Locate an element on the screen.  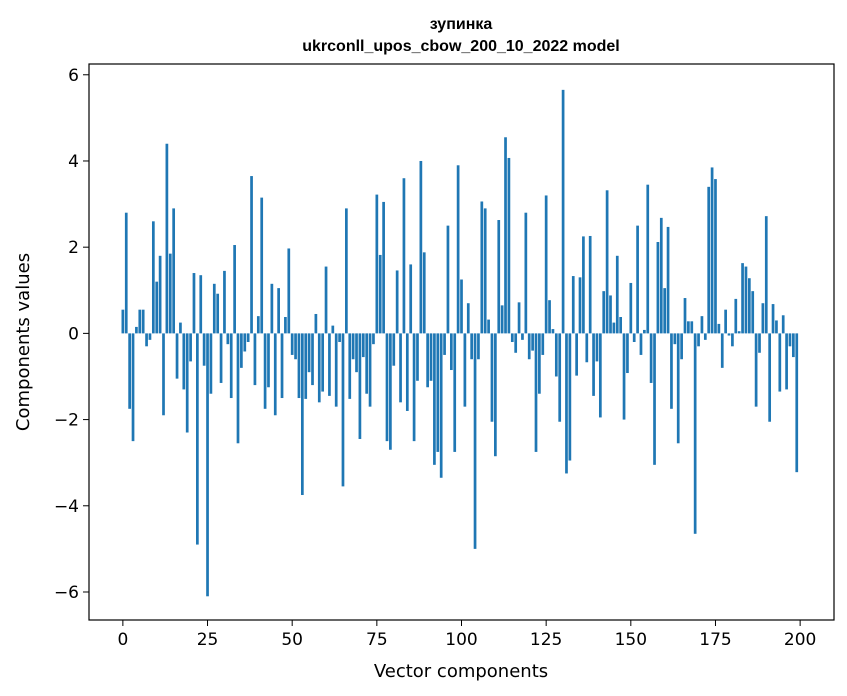
x-tick-label: 200 is located at coordinates (800, 640).